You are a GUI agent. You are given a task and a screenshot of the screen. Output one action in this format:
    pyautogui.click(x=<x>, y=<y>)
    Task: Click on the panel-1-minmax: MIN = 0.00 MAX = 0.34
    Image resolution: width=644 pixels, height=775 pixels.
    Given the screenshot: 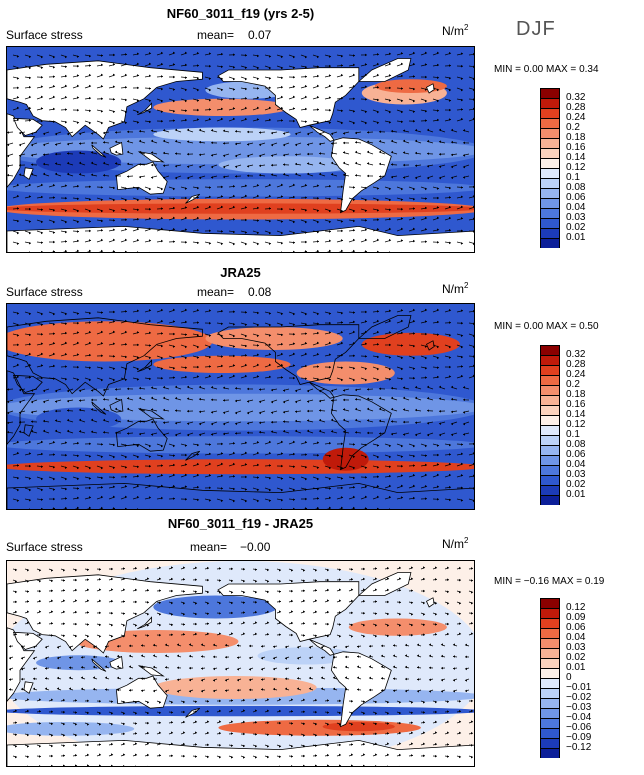 What is the action you would take?
    pyautogui.click(x=546, y=69)
    